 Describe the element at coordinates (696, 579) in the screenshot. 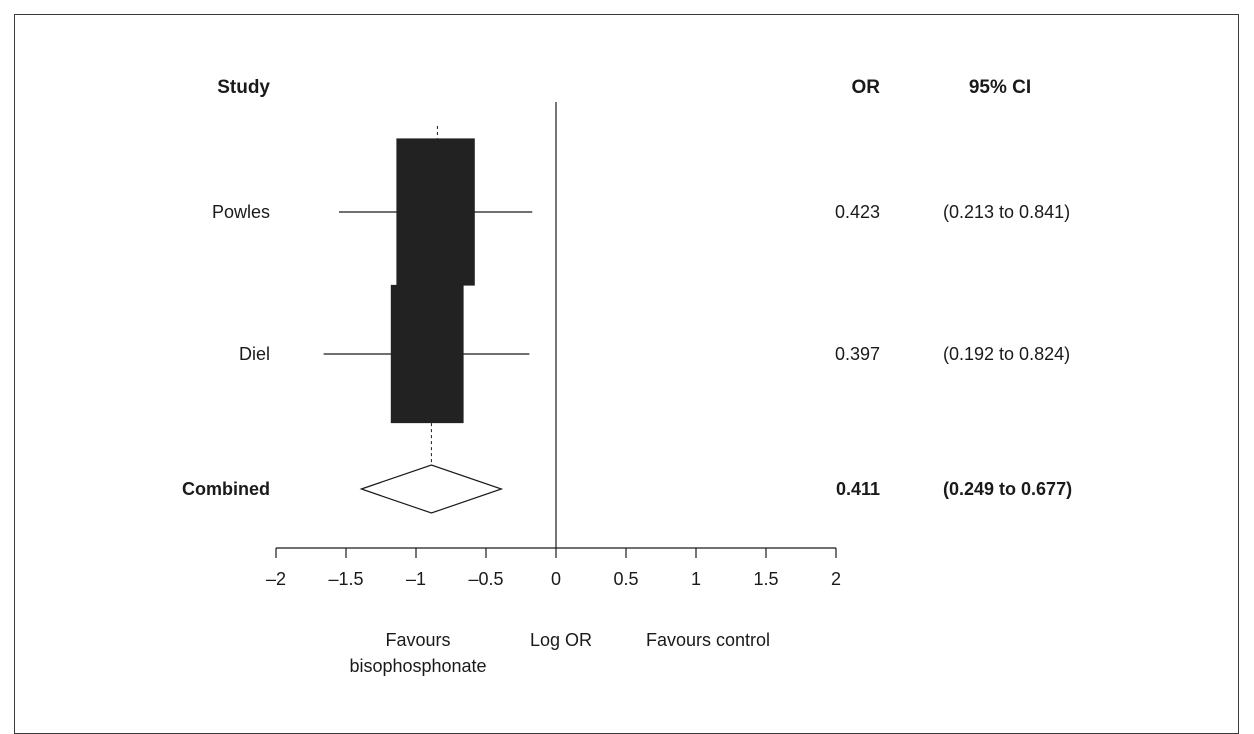

I see `x-tick-label: 1` at that location.